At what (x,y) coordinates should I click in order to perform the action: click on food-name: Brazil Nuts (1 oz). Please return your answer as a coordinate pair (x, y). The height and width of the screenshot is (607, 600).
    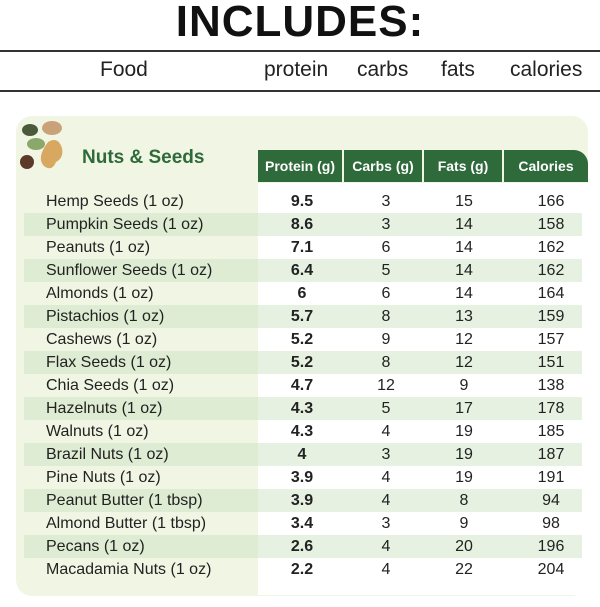
    Looking at the image, I should click on (107, 454).